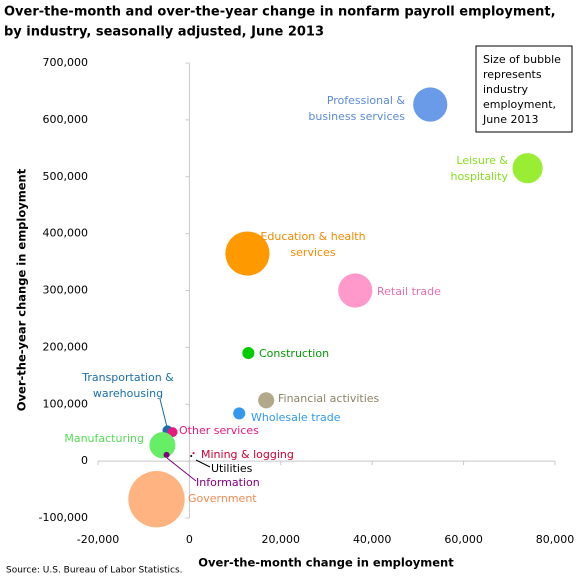 This screenshot has height=580, width=580. Describe the element at coordinates (127, 377) in the screenshot. I see `bubble-label: Transportation &` at that location.